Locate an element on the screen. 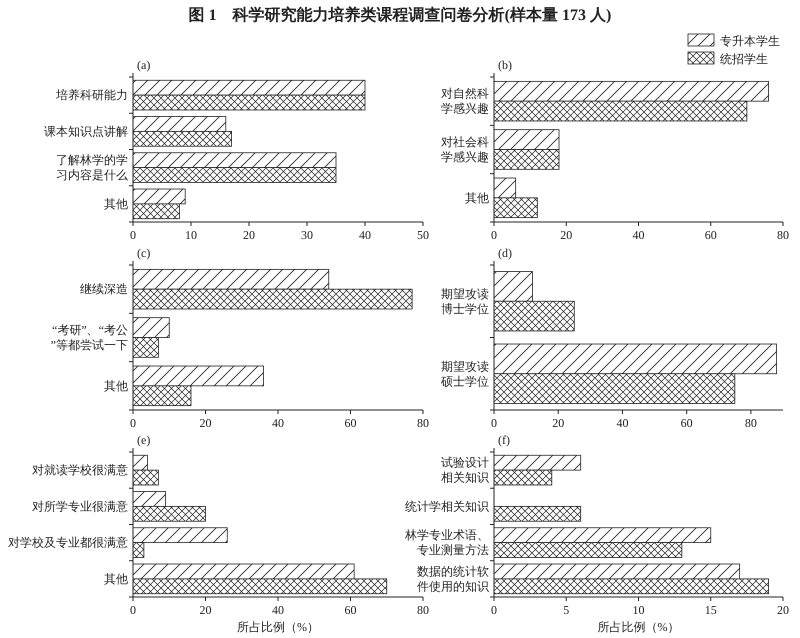  chart-subtitle: (e) is located at coordinates (143, 440).